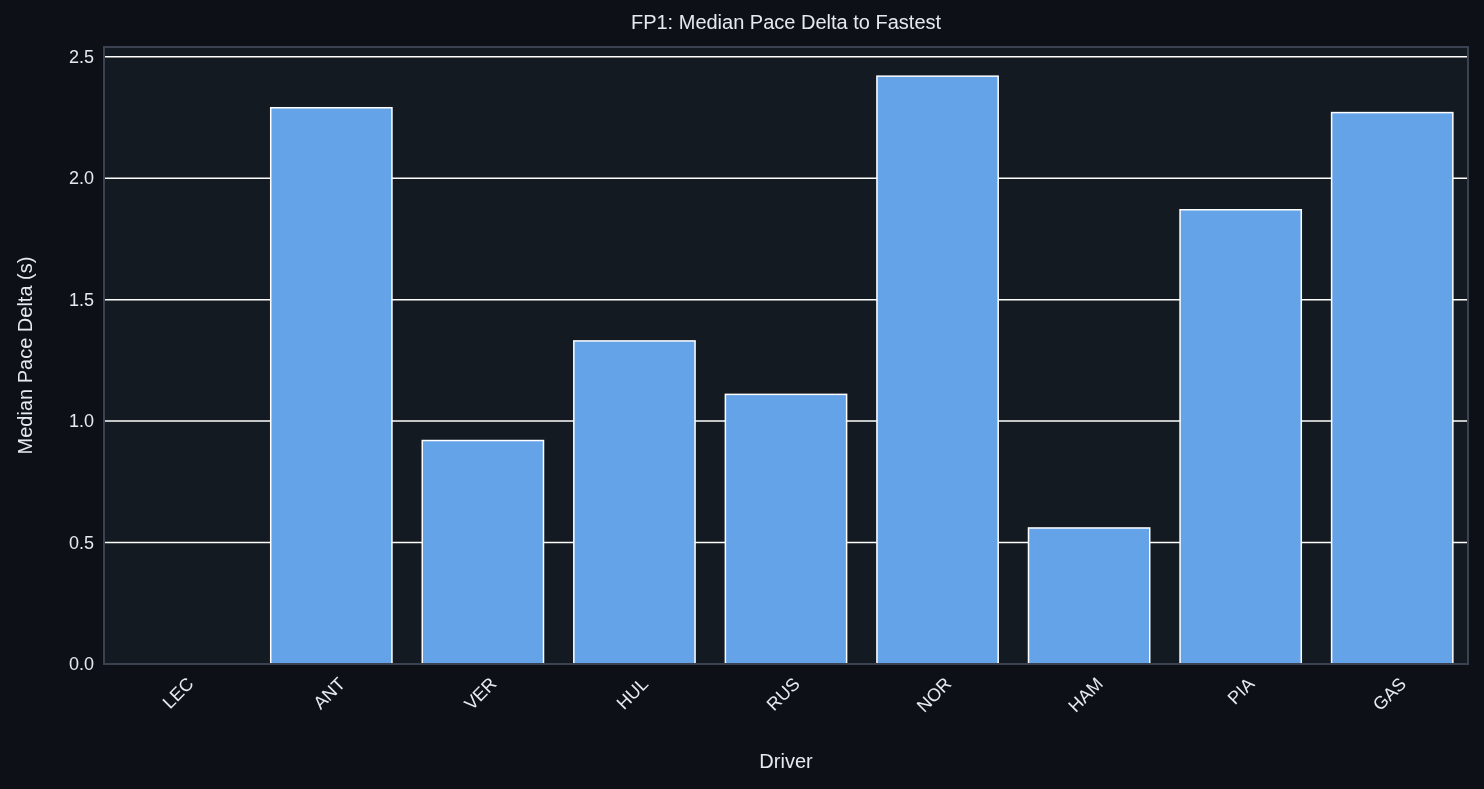 This screenshot has height=789, width=1484. Describe the element at coordinates (81, 542) in the screenshot. I see `y-tick-label: 0.5` at that location.